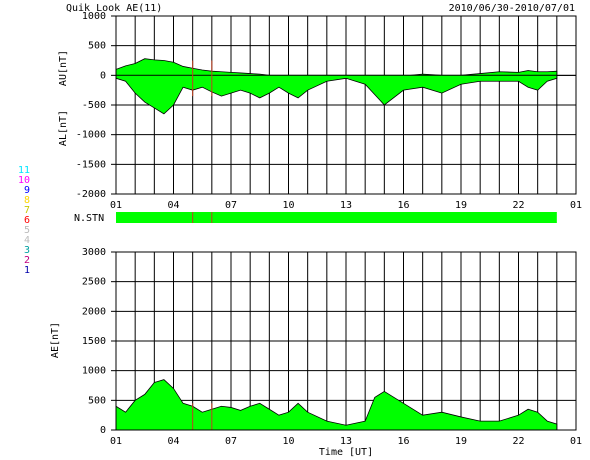  What do you see at coordinates (63, 68) in the screenshot?
I see `y-axis-label-au: AU[nT]` at bounding box center [63, 68].